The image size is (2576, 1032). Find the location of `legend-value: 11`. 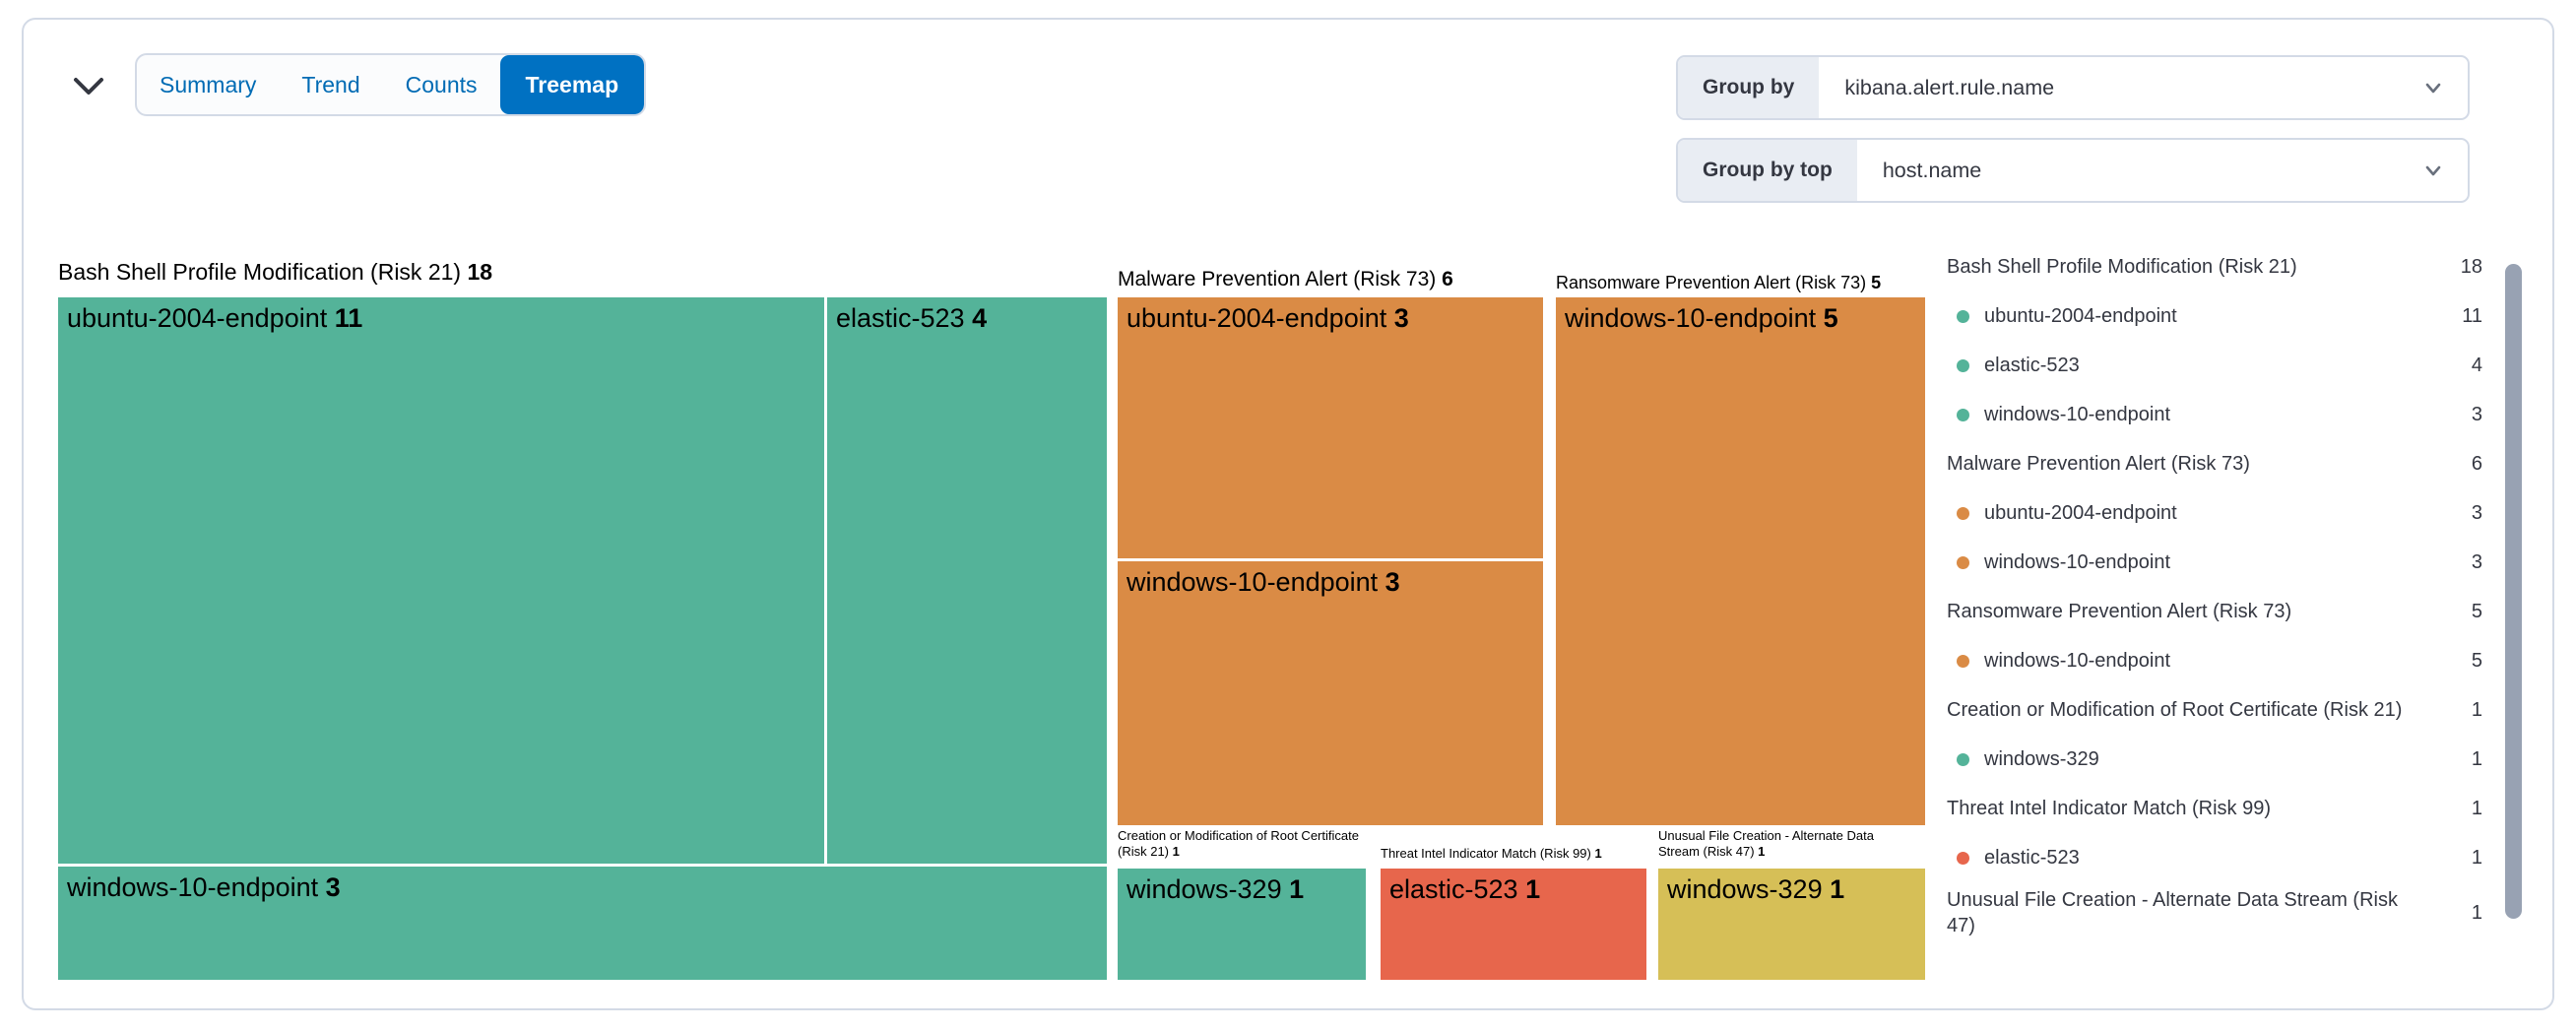

legend-value: 11 is located at coordinates (2472, 315).